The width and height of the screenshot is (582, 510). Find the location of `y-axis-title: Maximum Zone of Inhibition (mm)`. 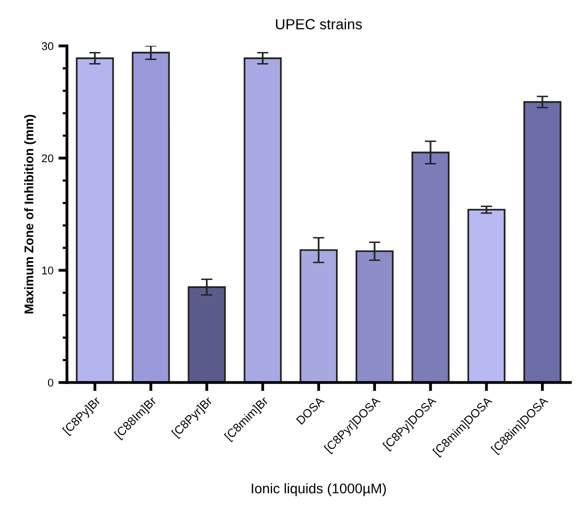

y-axis-title: Maximum Zone of Inhibition (mm) is located at coordinates (30, 214).